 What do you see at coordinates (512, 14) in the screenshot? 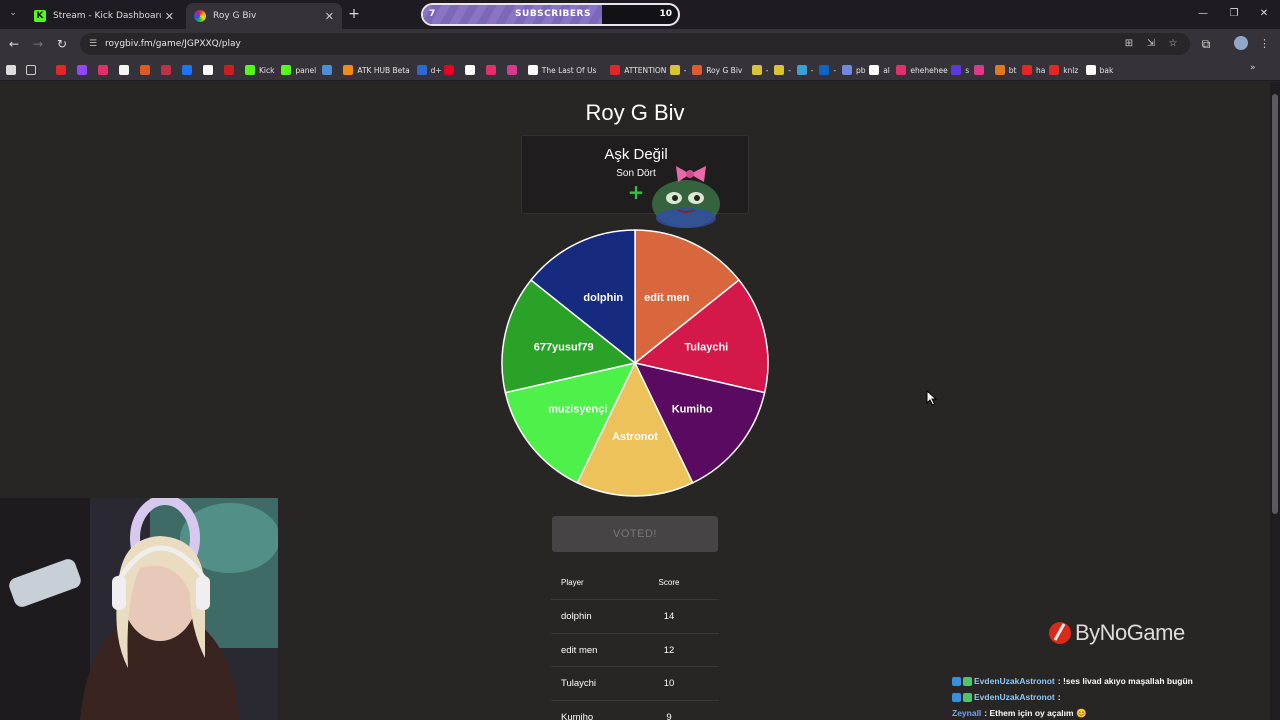
I see `subscriber-progress-fill` at bounding box center [512, 14].